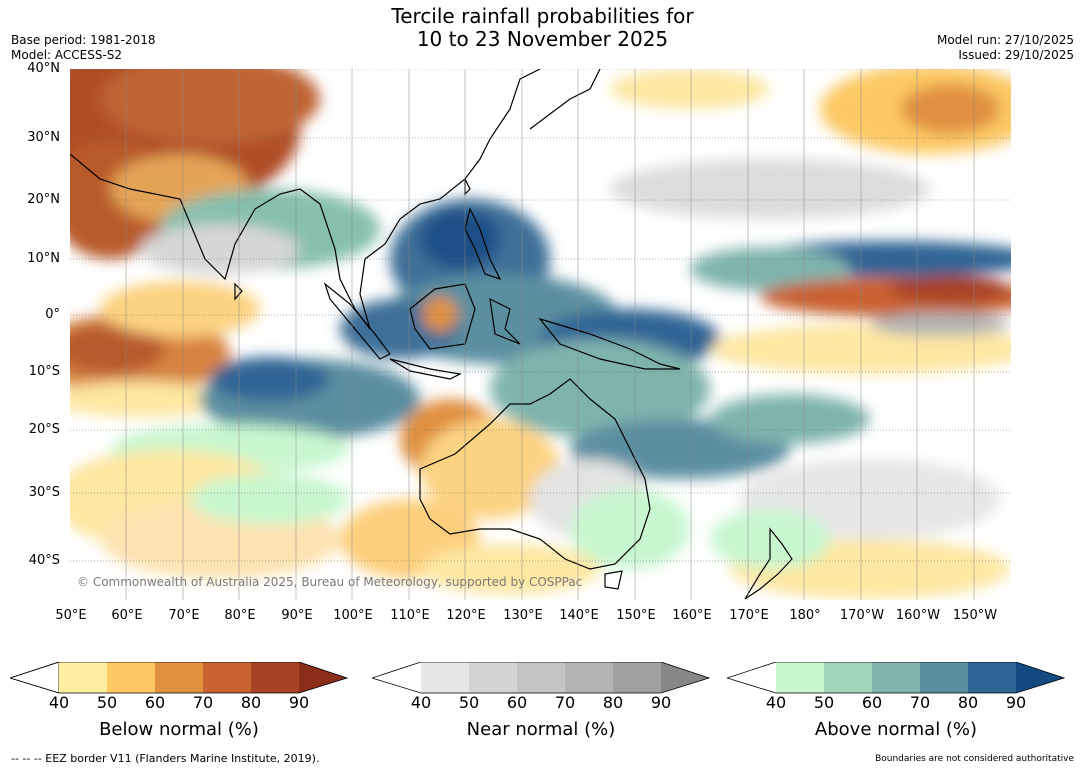 Image resolution: width=1085 pixels, height=770 pixels. I want to click on lon-label: 160°W, so click(918, 615).